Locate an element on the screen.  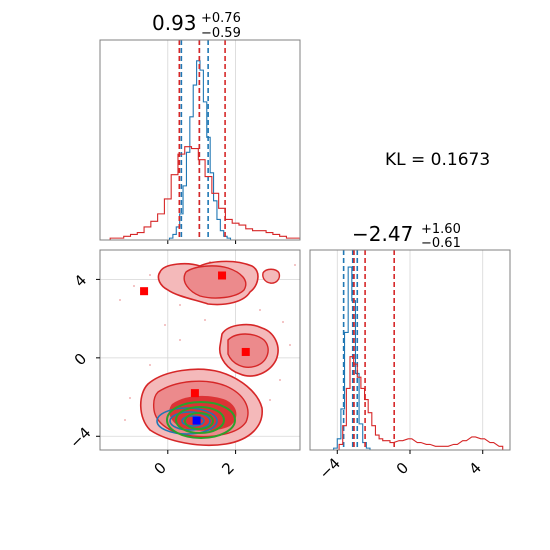
joint-markers is located at coordinates (195, 348).